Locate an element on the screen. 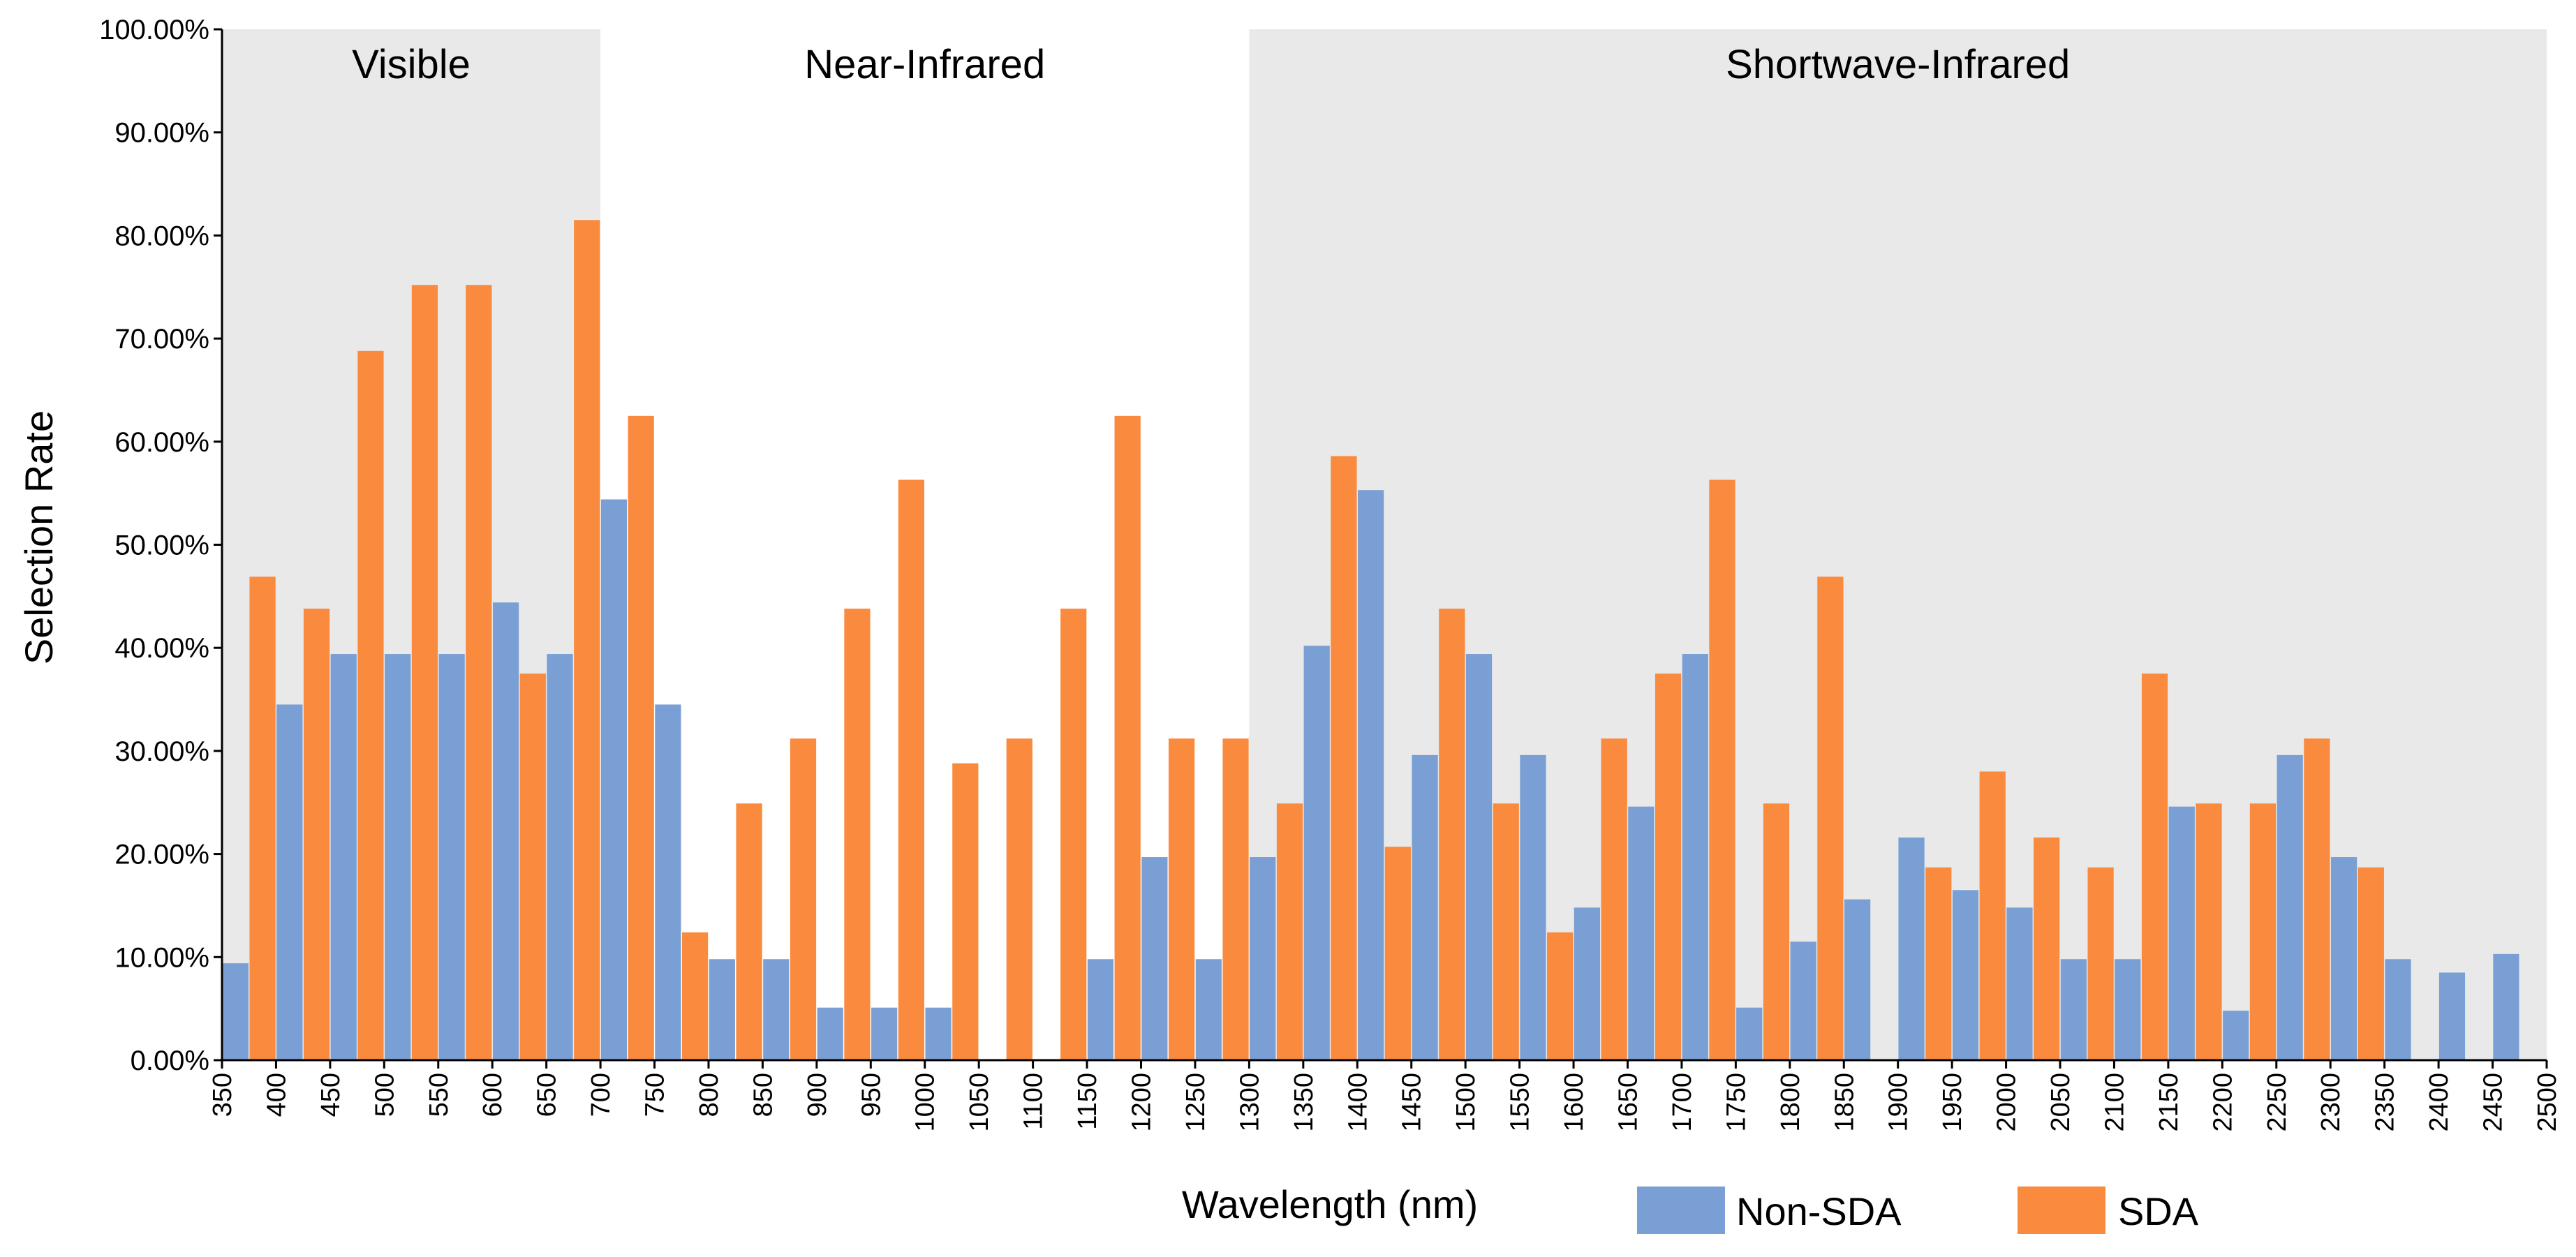 The height and width of the screenshot is (1257, 2576). legend-label-sda: SDA is located at coordinates (2158, 1211).